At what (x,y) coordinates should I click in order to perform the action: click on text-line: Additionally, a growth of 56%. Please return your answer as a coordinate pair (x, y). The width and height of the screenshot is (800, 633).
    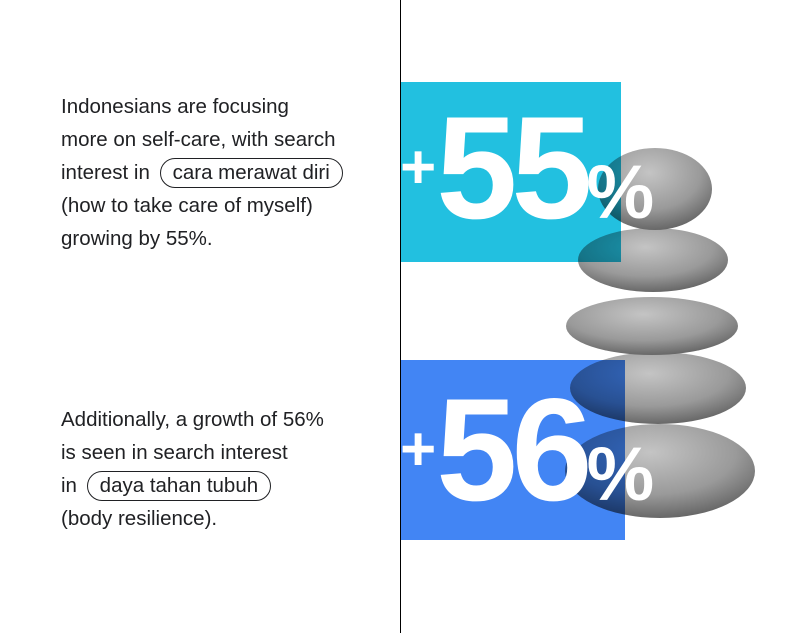
    Looking at the image, I should click on (192, 419).